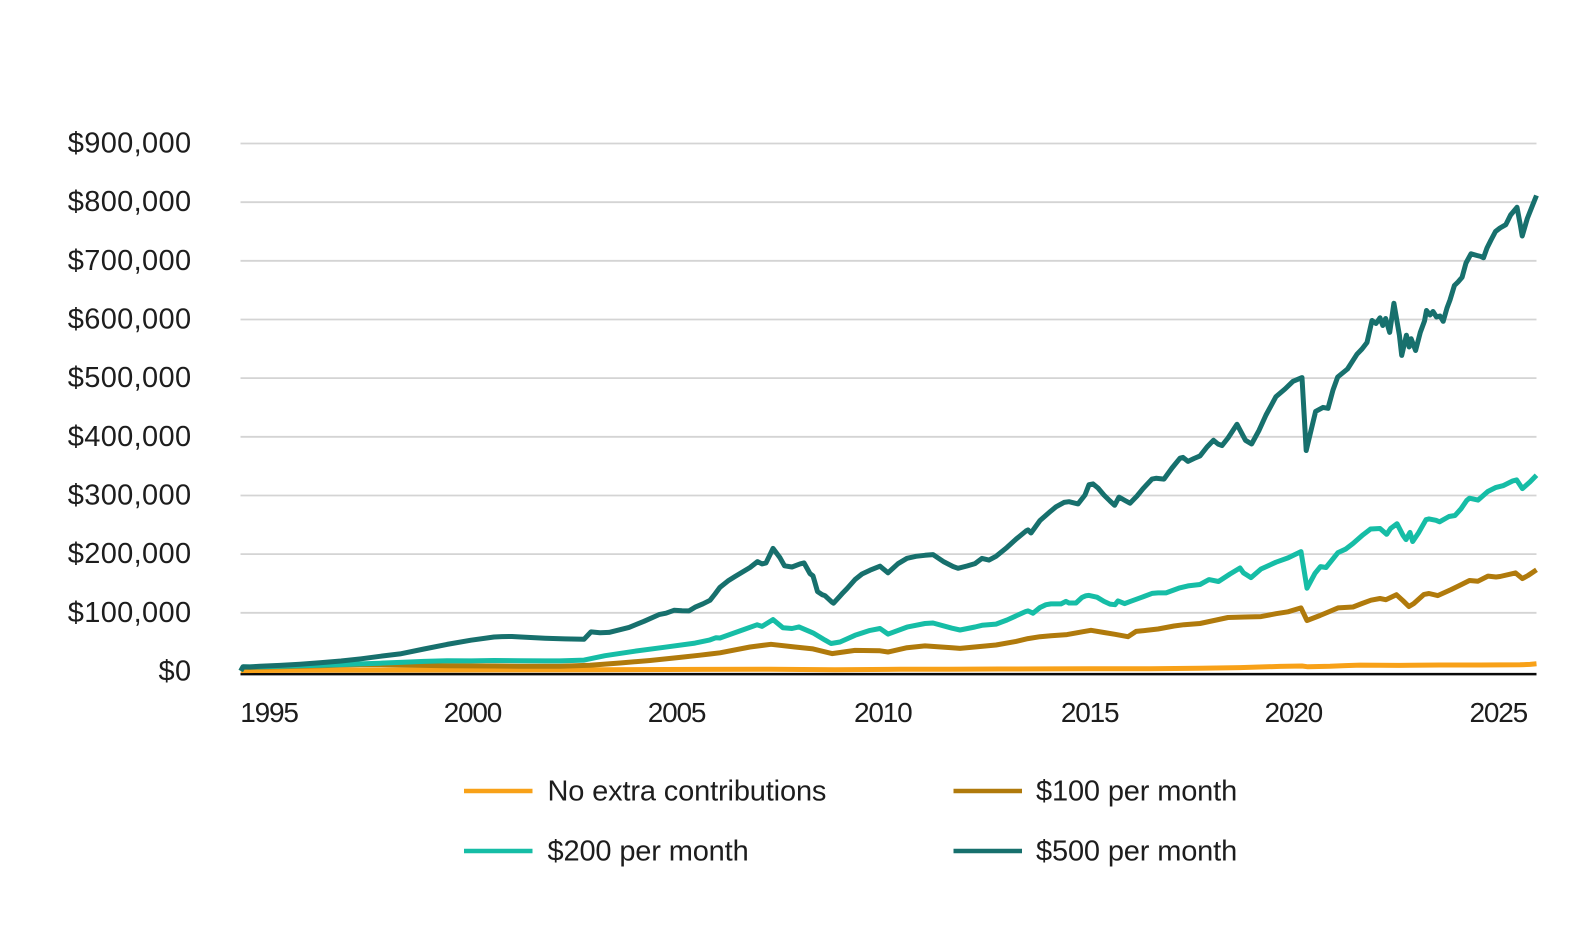  Describe the element at coordinates (473, 712) in the screenshot. I see `svg-text: 2000` at that location.